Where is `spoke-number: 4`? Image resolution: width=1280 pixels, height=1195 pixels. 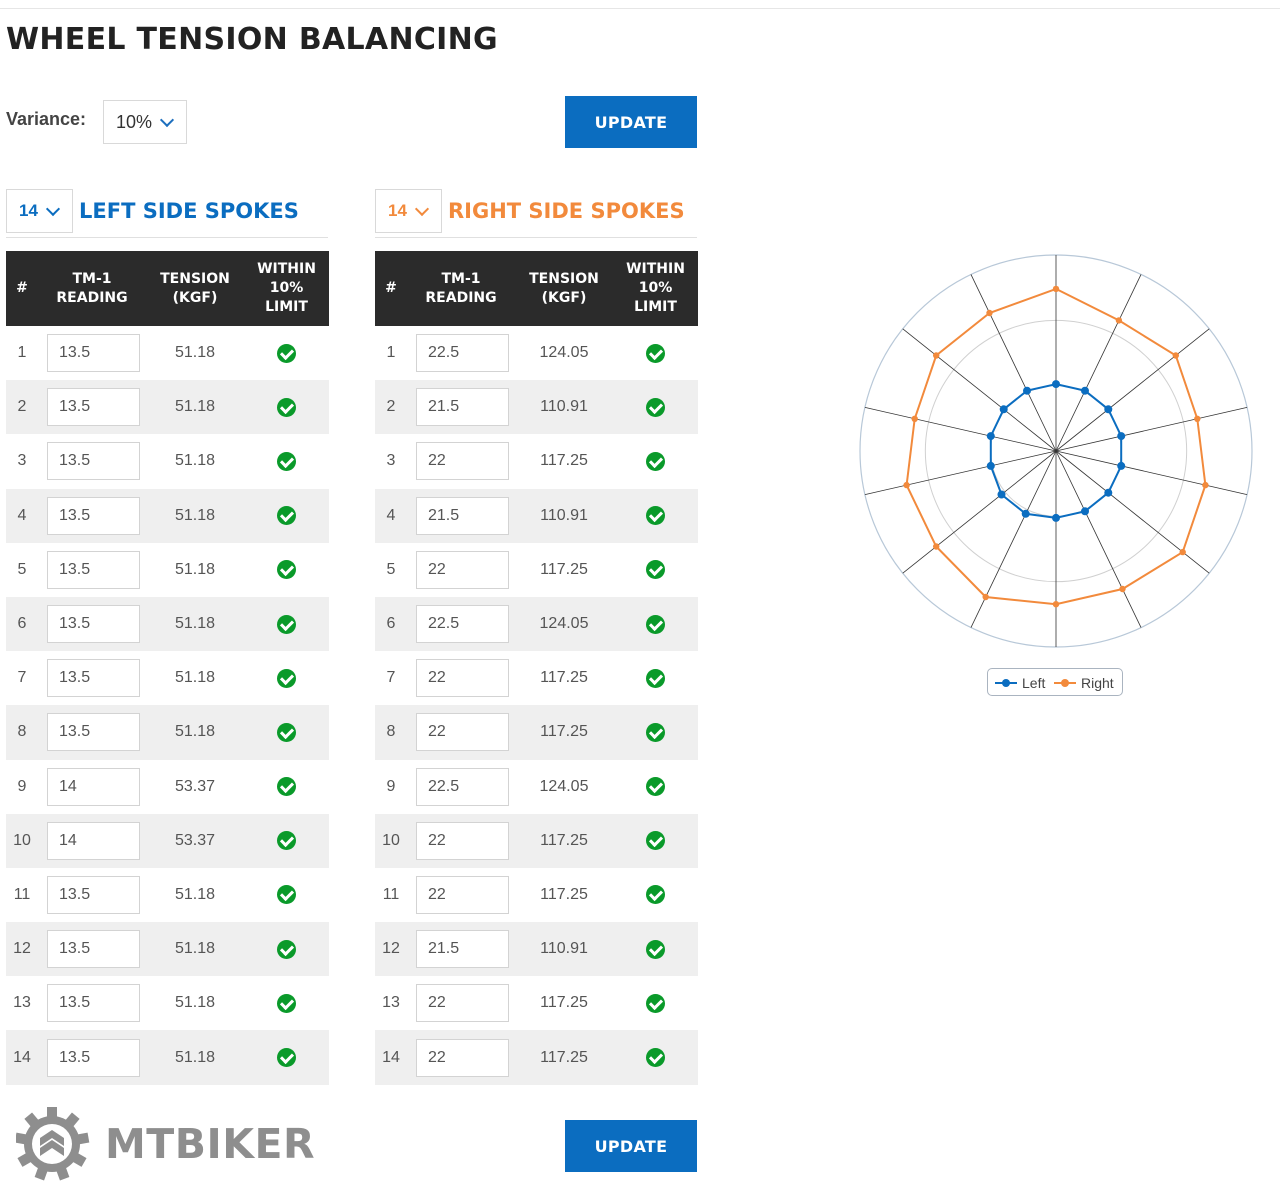 spoke-number: 4 is located at coordinates (391, 515).